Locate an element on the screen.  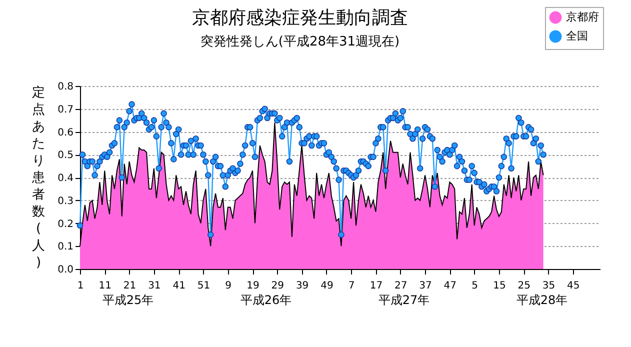
x-tick-label: 39 is located at coordinates (302, 286).